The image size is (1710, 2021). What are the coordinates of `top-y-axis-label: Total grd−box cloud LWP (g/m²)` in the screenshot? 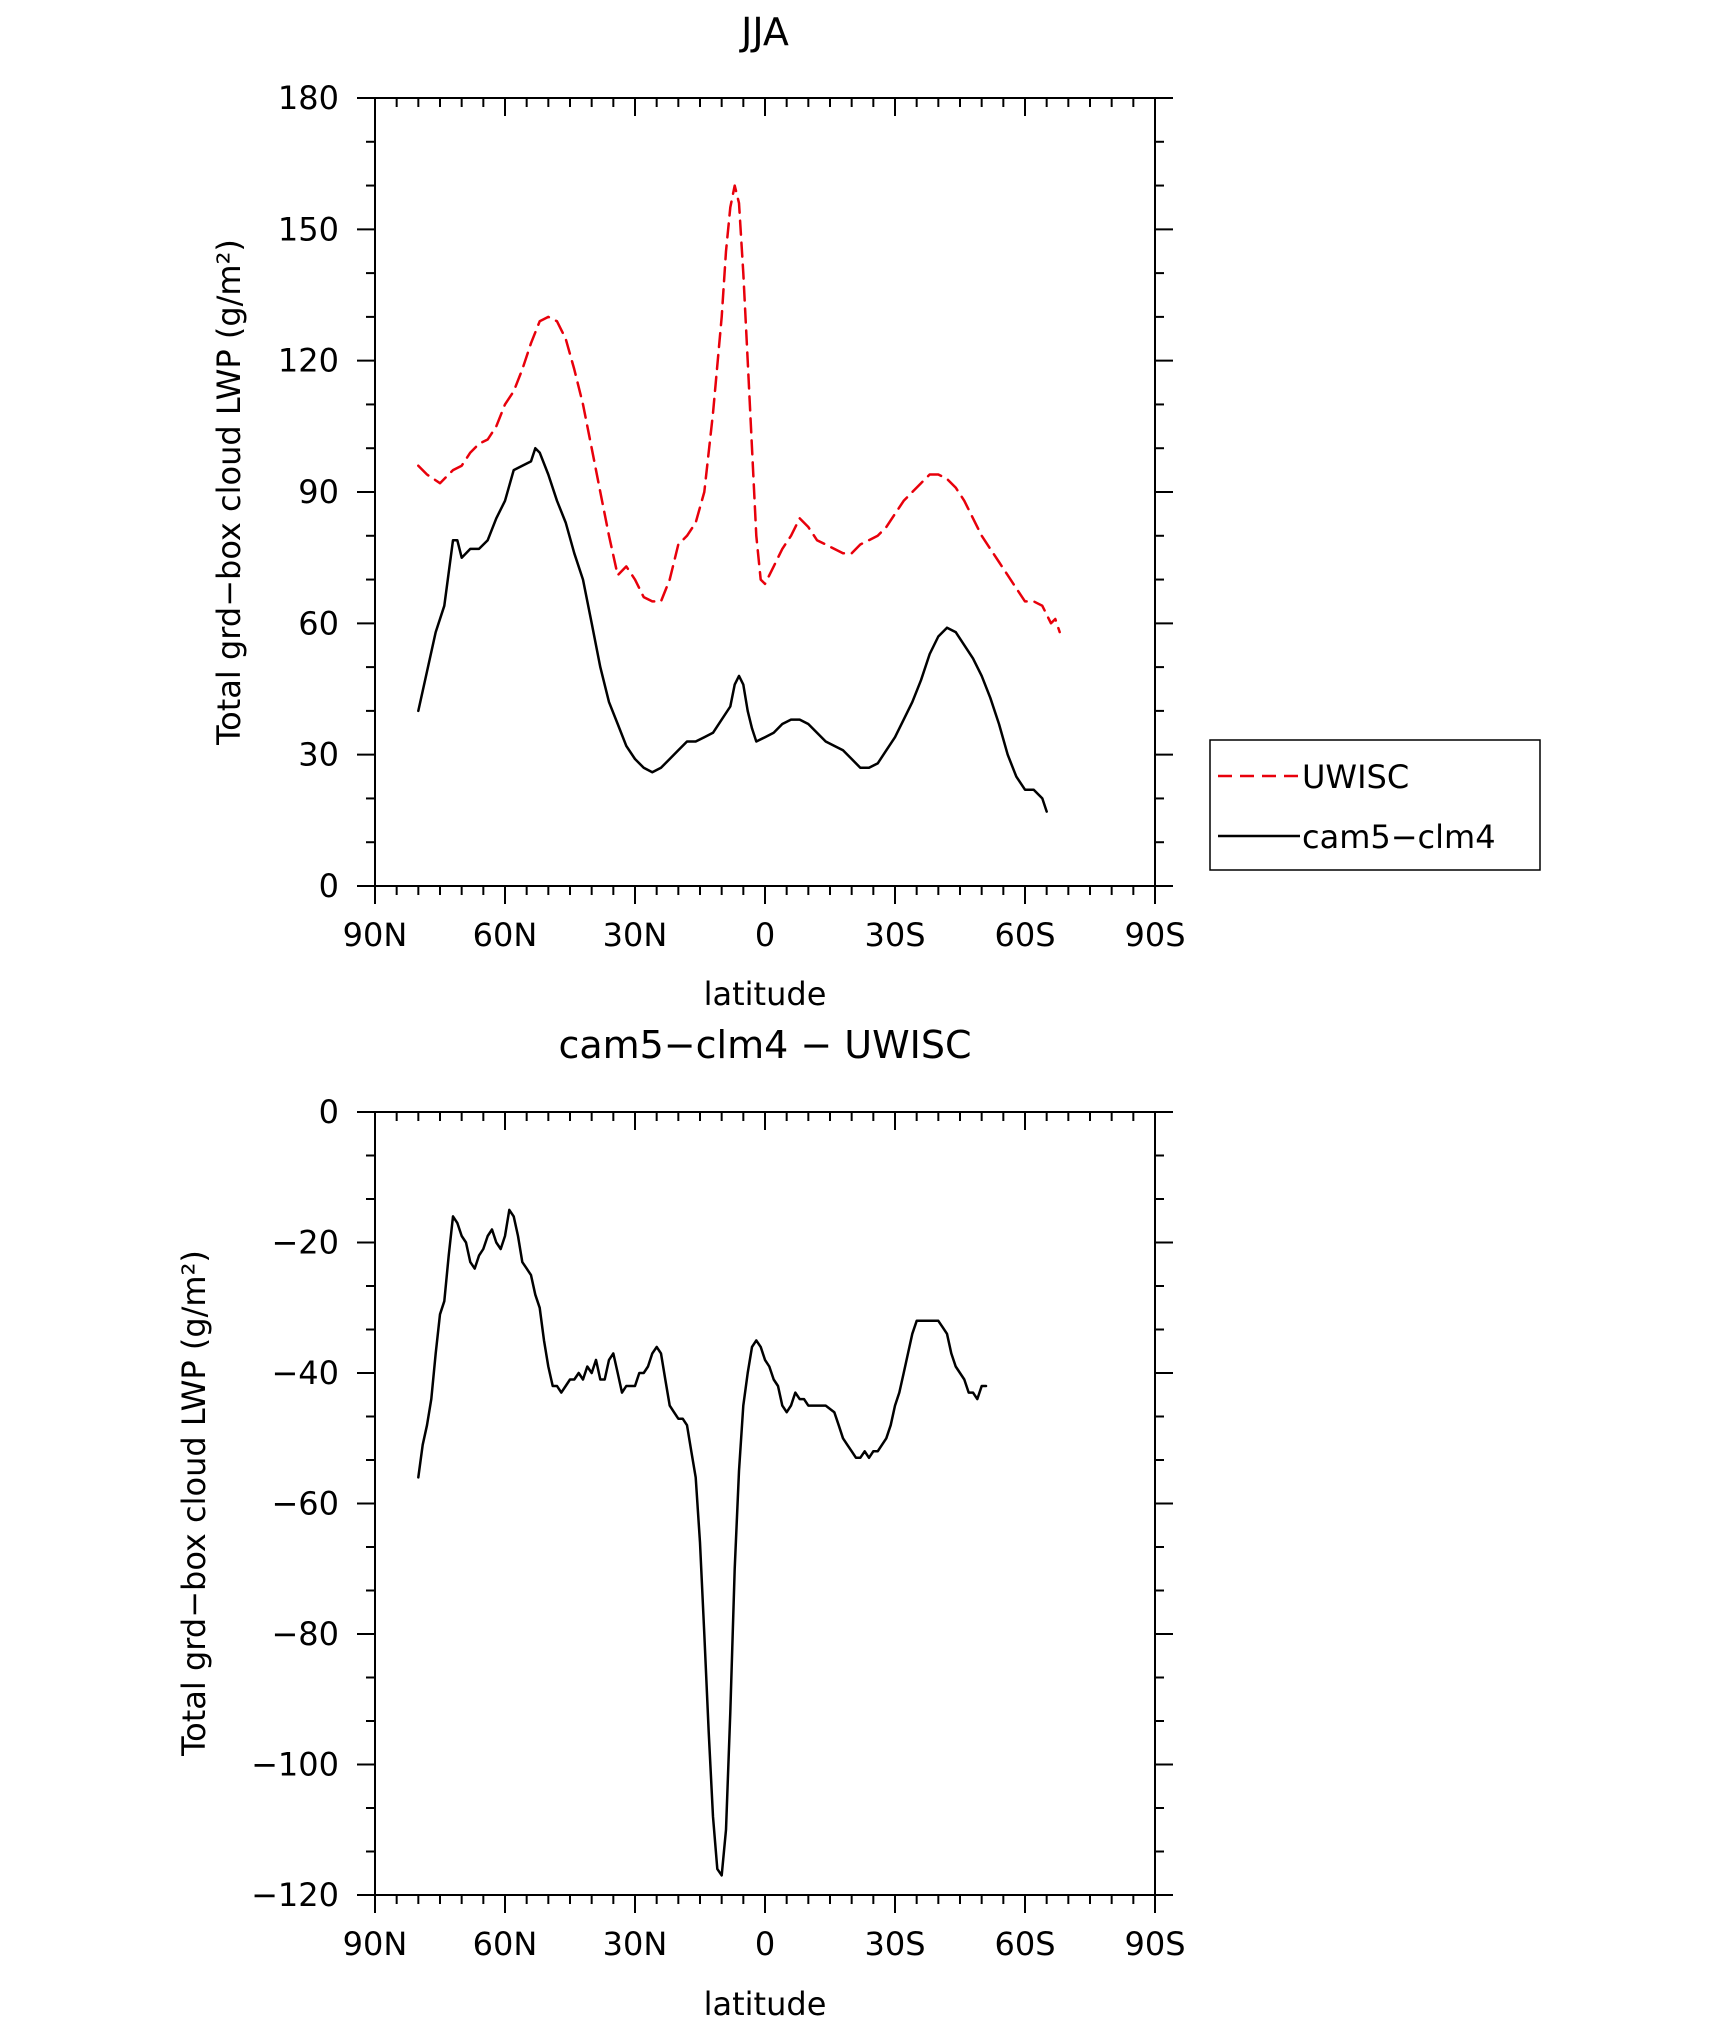 It's located at (229, 492).